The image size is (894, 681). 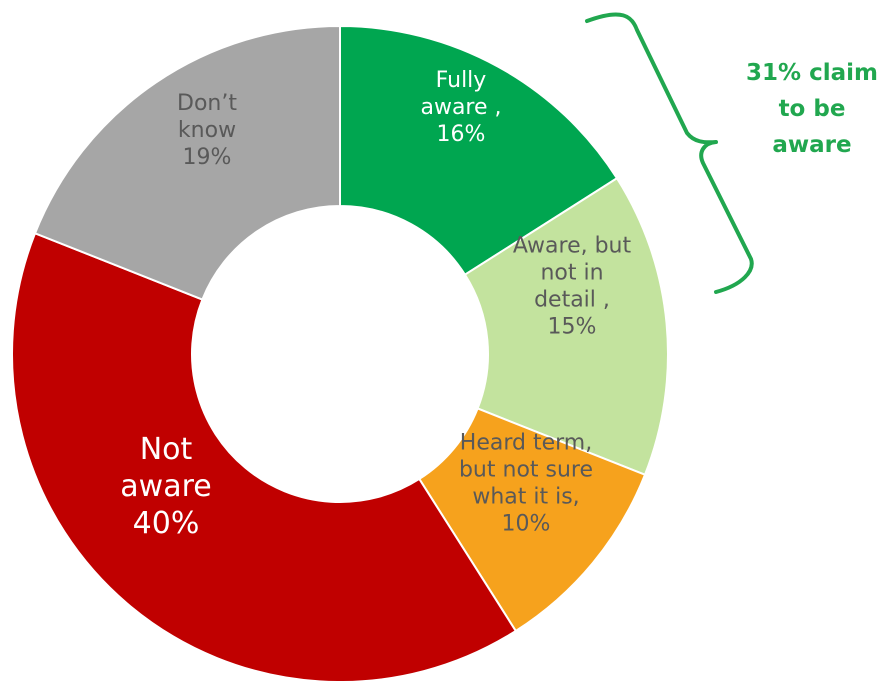 What do you see at coordinates (571, 273) in the screenshot?
I see `slice-label-line: not in` at bounding box center [571, 273].